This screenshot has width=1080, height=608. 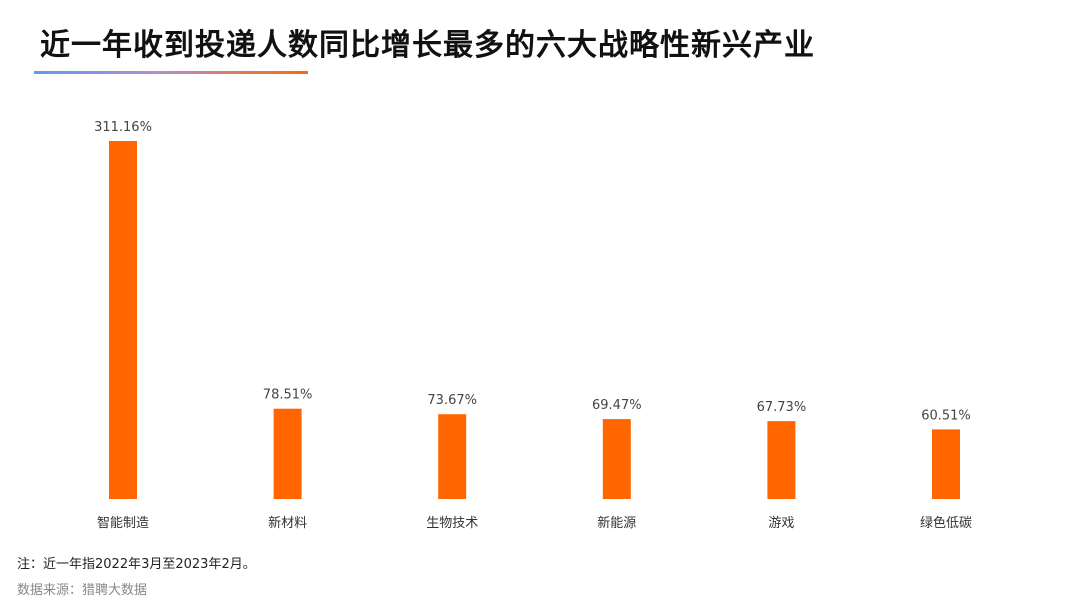 I want to click on title-underline, so click(x=171, y=72).